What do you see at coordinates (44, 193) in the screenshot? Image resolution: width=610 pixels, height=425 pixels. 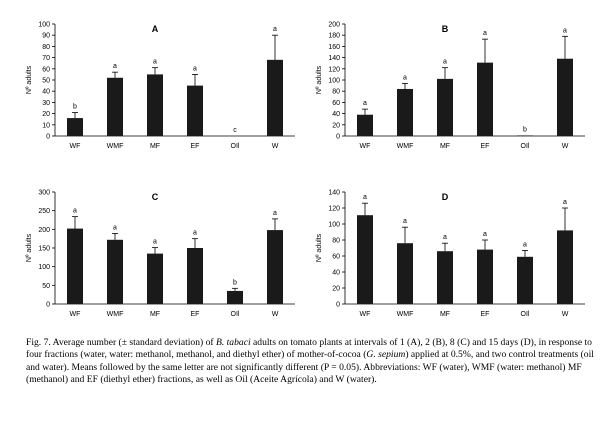 I see `y-tick-label: 300` at bounding box center [44, 193].